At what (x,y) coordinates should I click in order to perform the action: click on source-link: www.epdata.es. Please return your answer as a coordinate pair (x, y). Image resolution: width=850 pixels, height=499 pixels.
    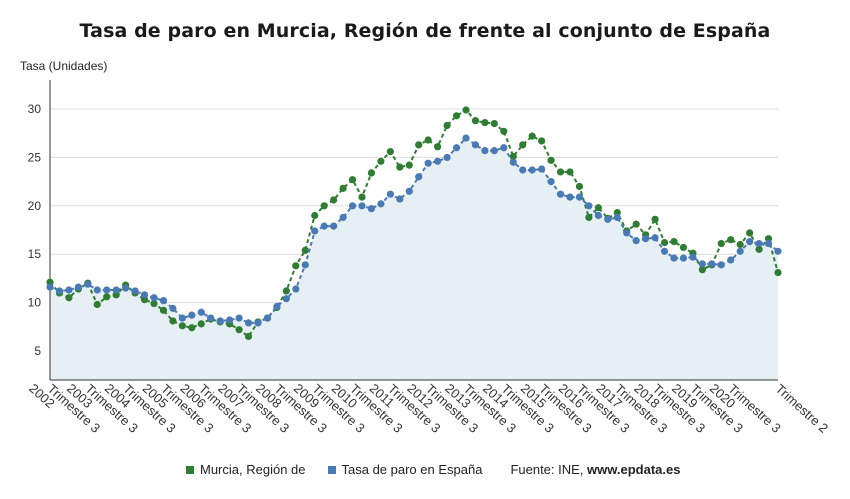
    Looking at the image, I should click on (634, 469).